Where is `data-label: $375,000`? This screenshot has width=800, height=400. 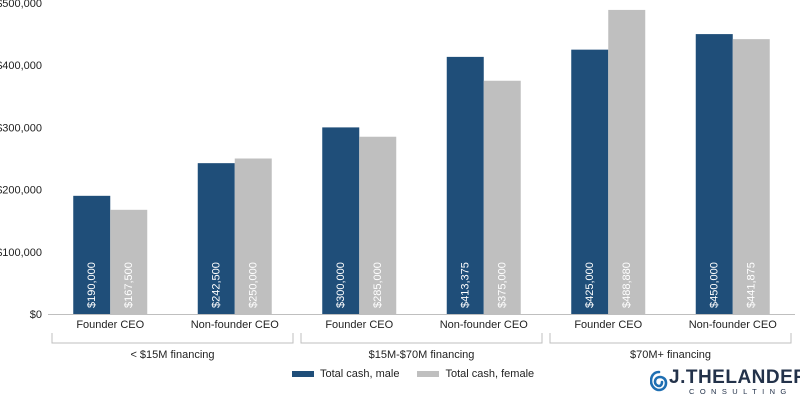 data-label: $375,000 is located at coordinates (502, 285).